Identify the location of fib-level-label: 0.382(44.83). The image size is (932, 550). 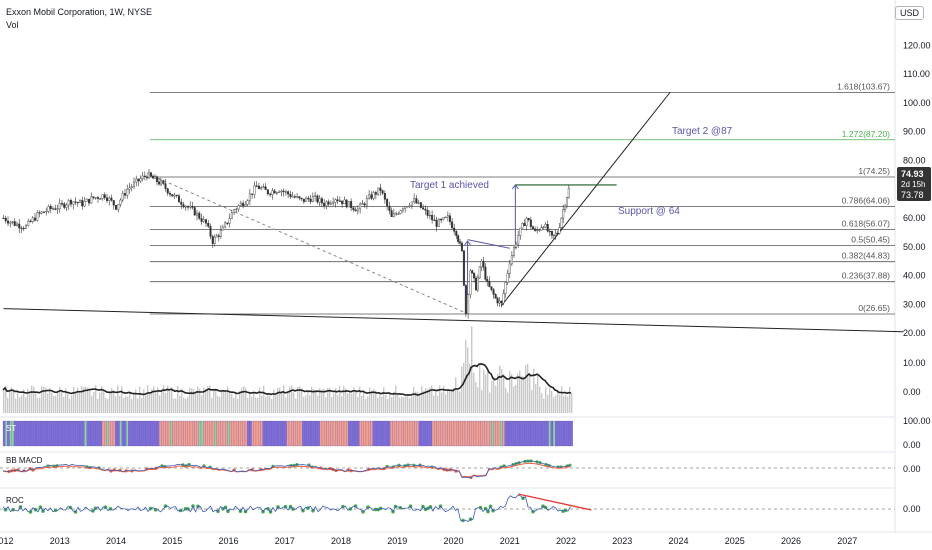
(866, 256).